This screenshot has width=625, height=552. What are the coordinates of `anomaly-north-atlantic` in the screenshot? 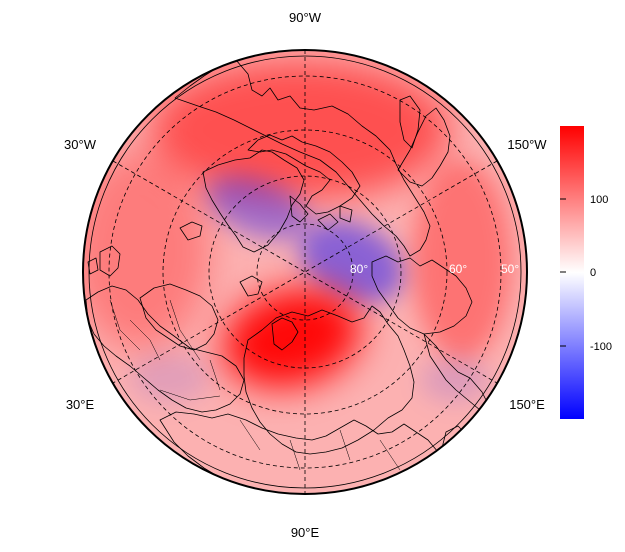 It's located at (146, 250).